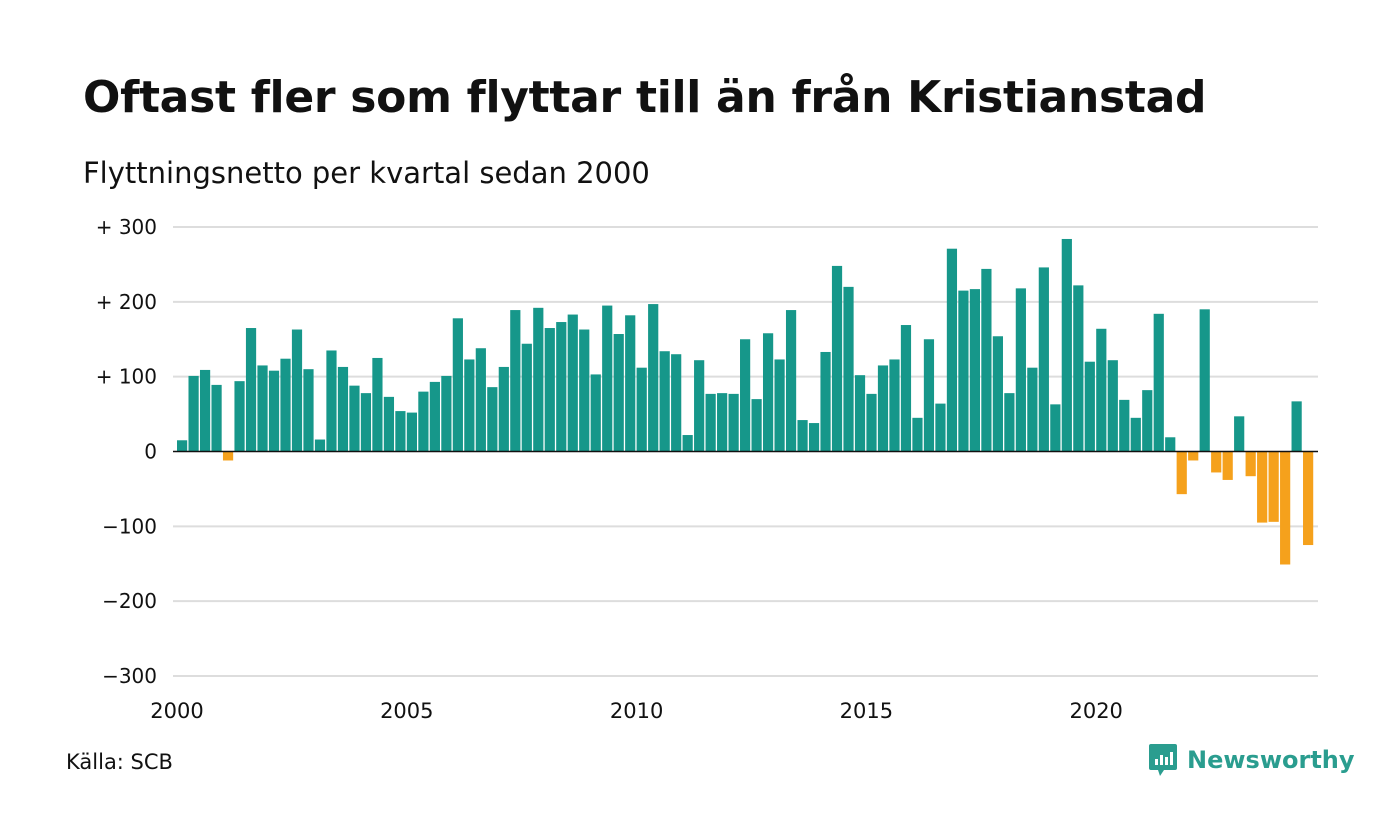  Describe the element at coordinates (150, 452) in the screenshot. I see `y-tick-label: 0` at that location.